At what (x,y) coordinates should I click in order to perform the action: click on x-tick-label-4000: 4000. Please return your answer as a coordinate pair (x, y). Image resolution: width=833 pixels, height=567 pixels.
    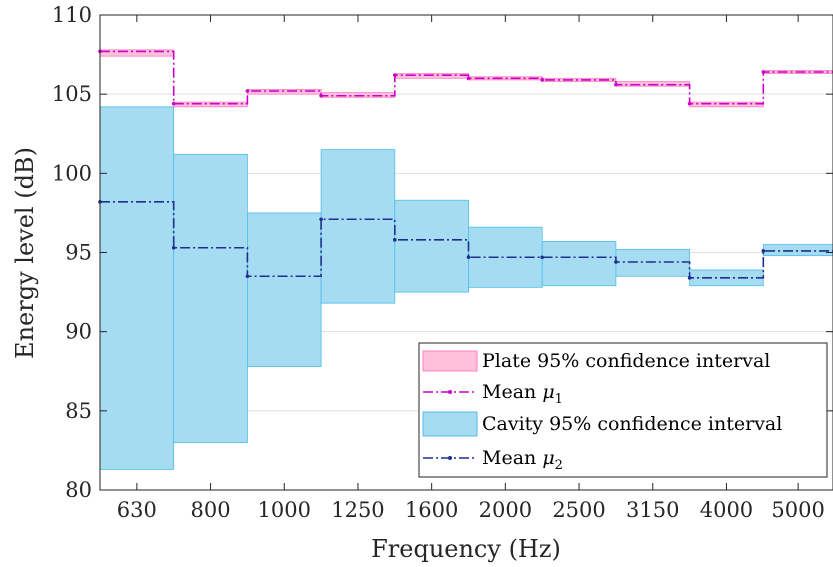
    Looking at the image, I should click on (726, 510).